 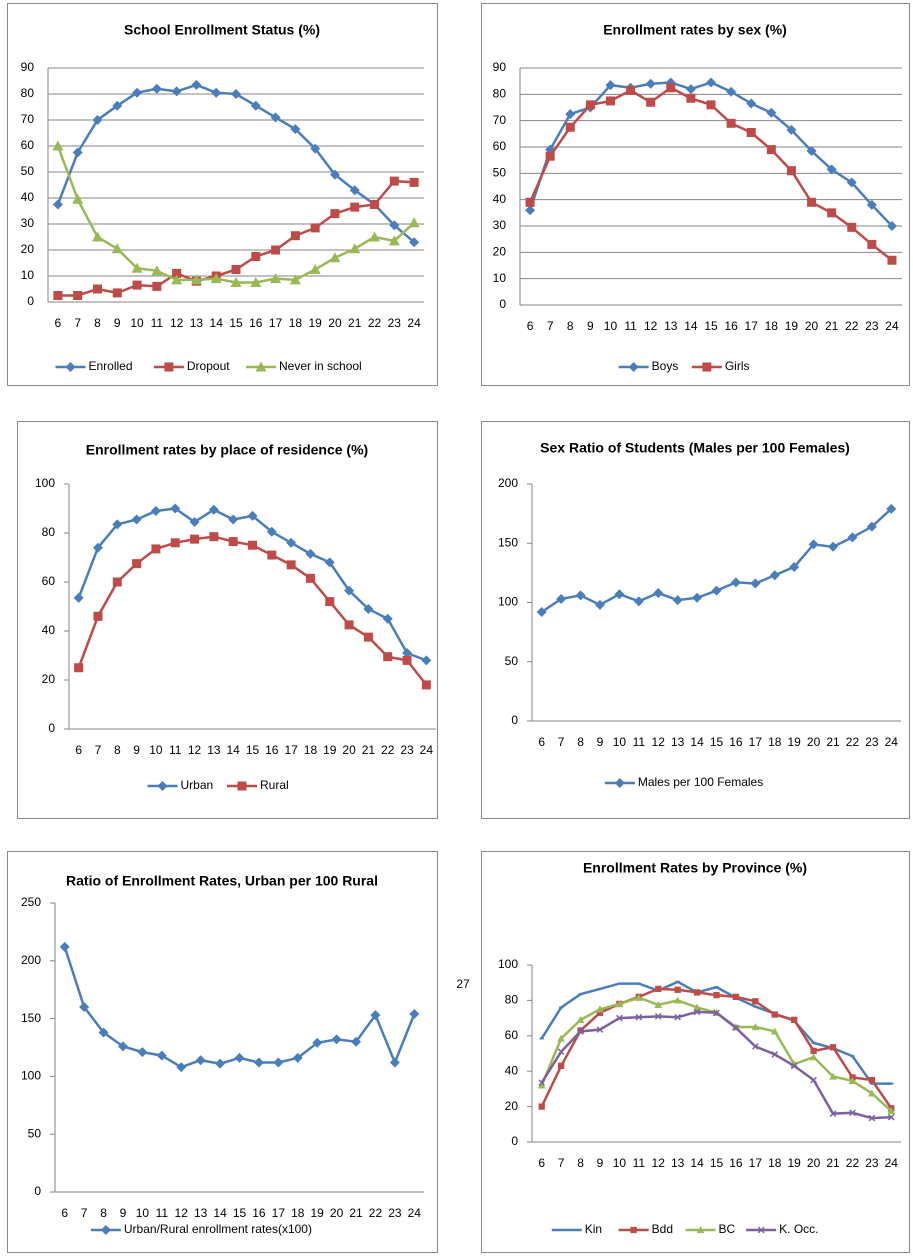 I want to click on x-tick-label: 22, so click(x=388, y=750).